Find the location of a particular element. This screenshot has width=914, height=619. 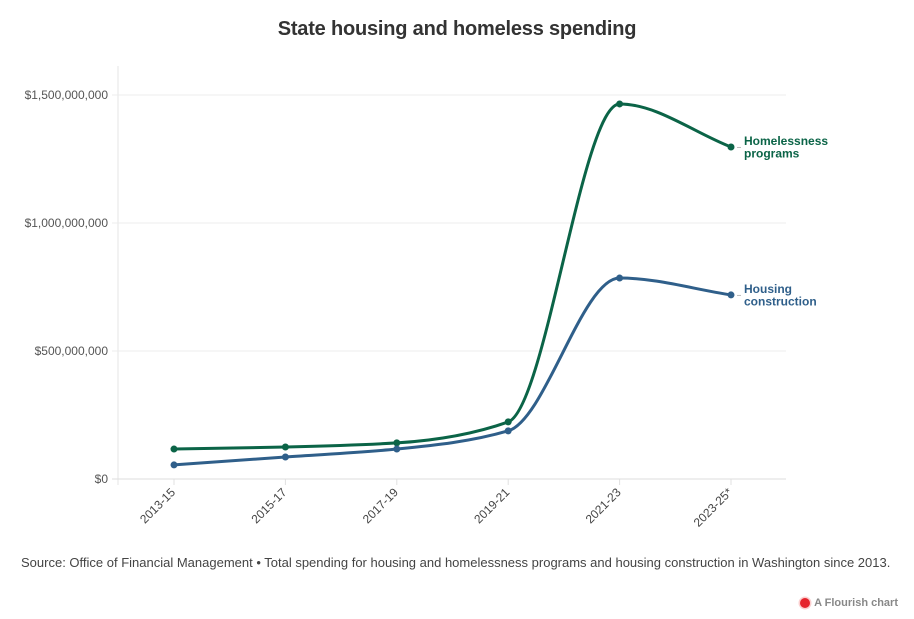

series-label-homelessness-programs: Homelessness programs is located at coordinates (786, 147).